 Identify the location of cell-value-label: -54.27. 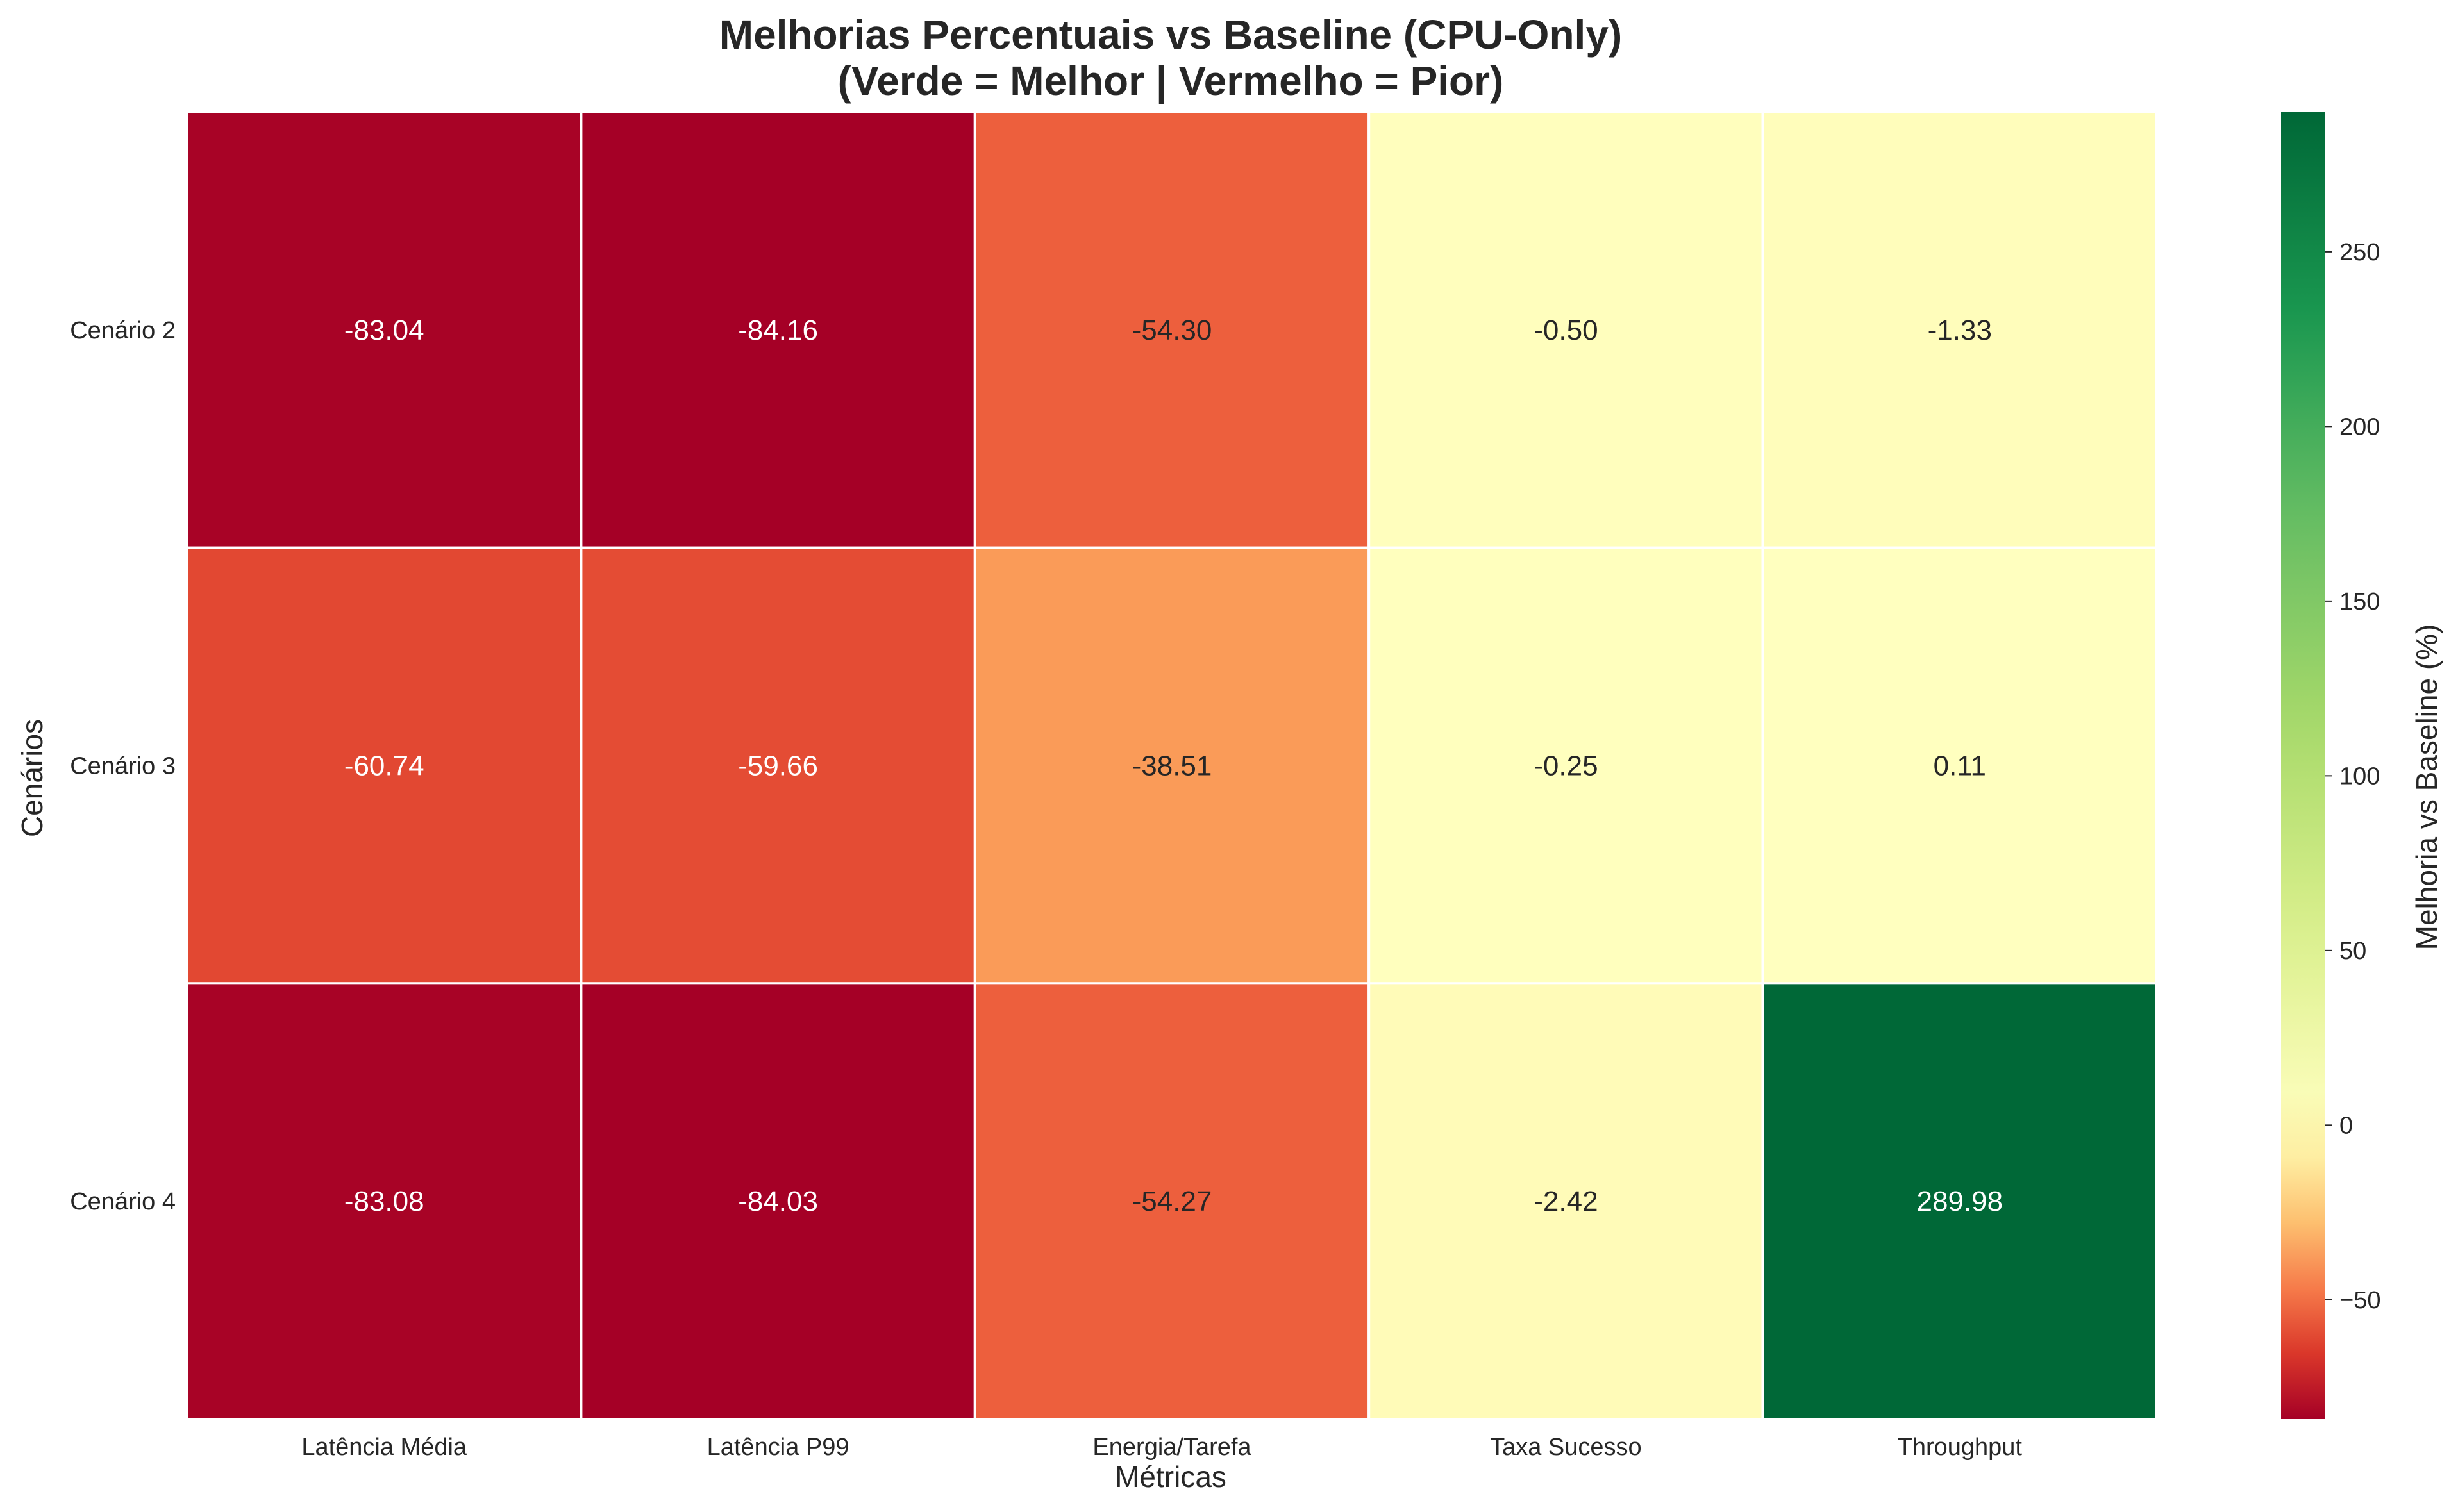
(1172, 1201).